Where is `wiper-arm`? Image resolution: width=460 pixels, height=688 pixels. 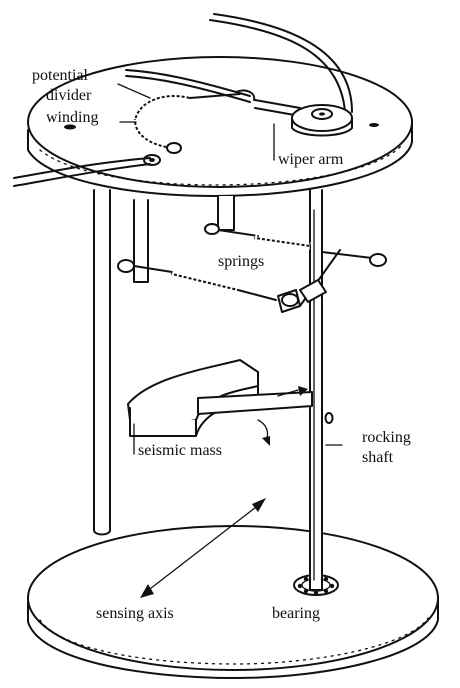 wiper-arm is located at coordinates (303, 118).